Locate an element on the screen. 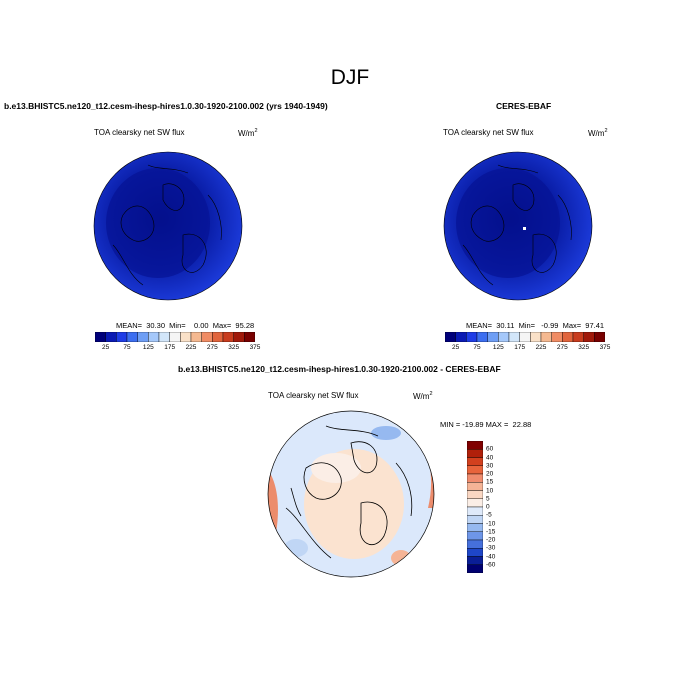  diff-polar-map is located at coordinates (351, 494).